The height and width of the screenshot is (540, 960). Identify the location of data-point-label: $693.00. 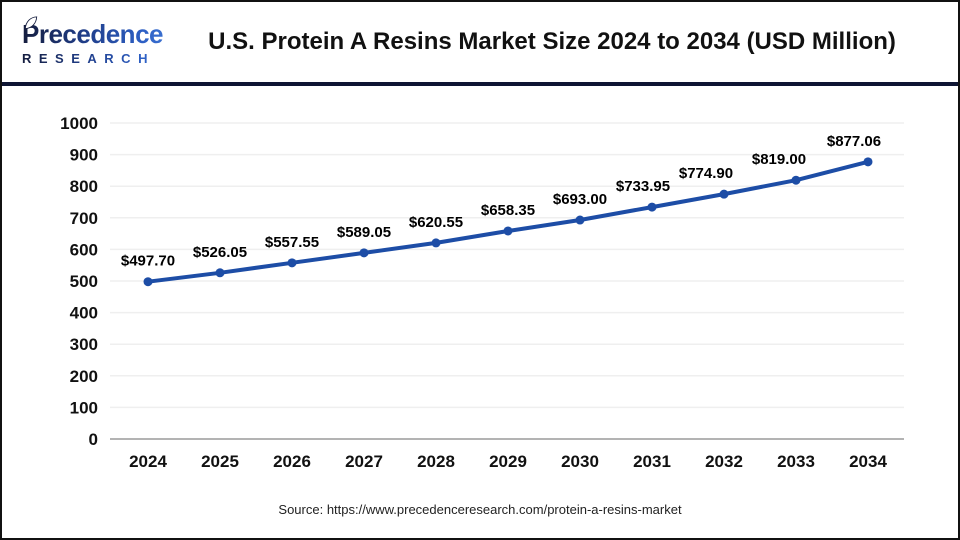
(580, 199).